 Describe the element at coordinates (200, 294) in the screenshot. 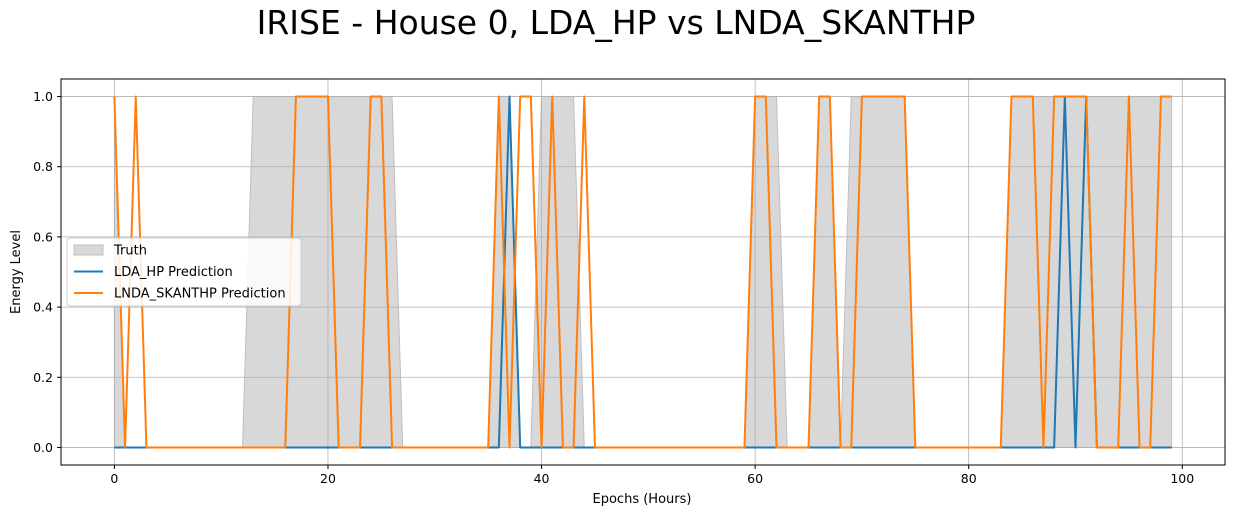

I see `legend-entry-label: LNDA_SKANTHP Prediction` at that location.